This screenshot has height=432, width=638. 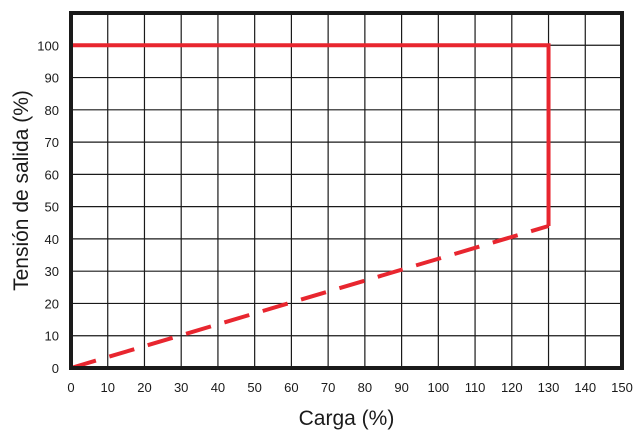 I want to click on y-tick-labels: 0 10 20 30 40 50 60 70 80 90 100, so click(x=48, y=207).